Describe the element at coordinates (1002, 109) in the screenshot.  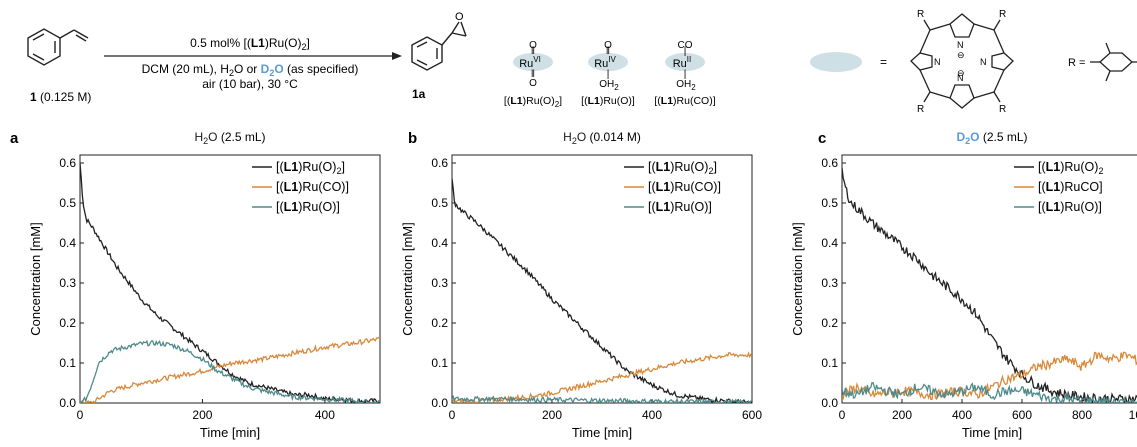
I see `porphyrin-r-4: R` at that location.